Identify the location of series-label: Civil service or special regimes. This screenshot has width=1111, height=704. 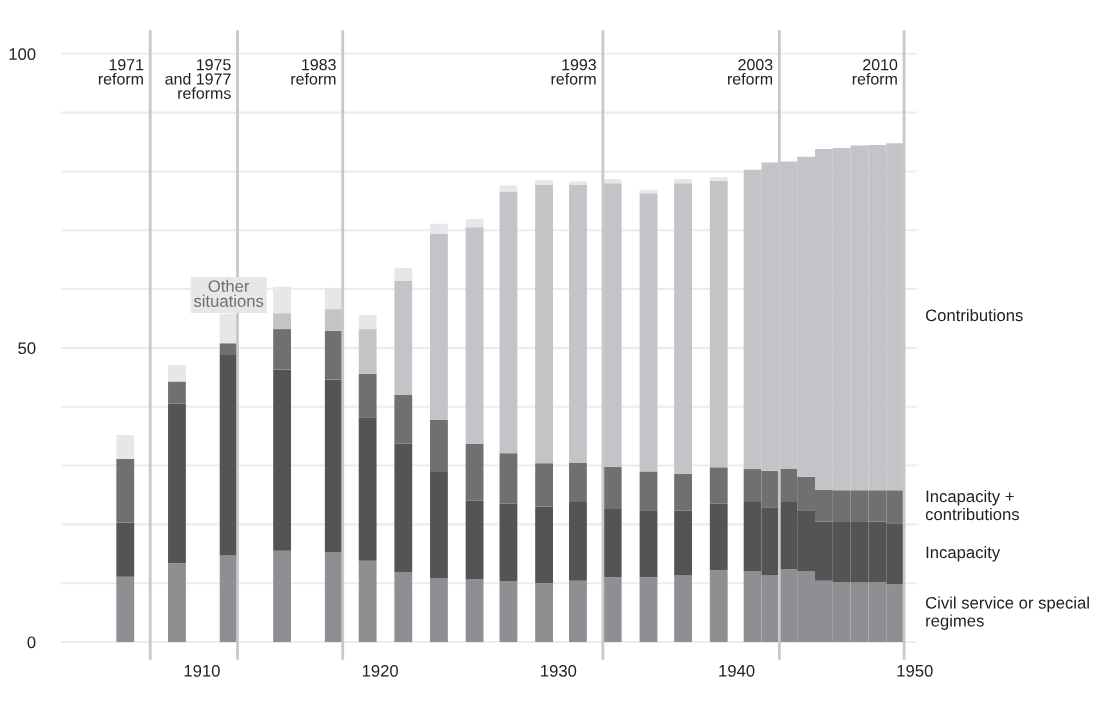
(1007, 613).